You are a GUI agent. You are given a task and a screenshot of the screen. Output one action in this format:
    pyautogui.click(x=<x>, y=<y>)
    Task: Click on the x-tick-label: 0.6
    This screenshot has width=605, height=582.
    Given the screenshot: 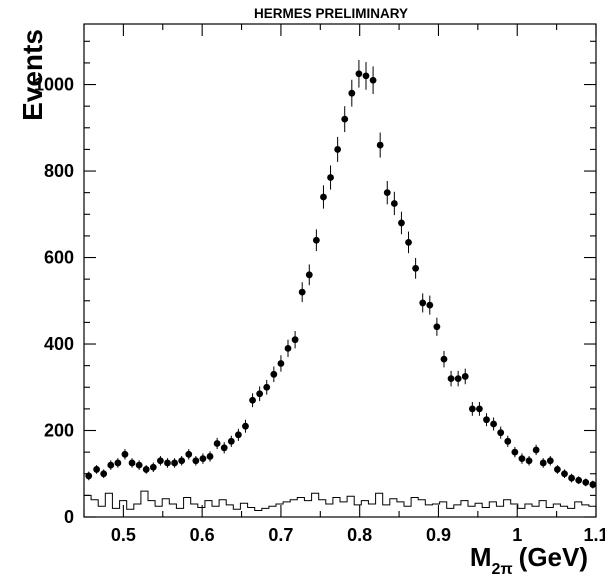 What is the action you would take?
    pyautogui.click(x=202, y=535)
    